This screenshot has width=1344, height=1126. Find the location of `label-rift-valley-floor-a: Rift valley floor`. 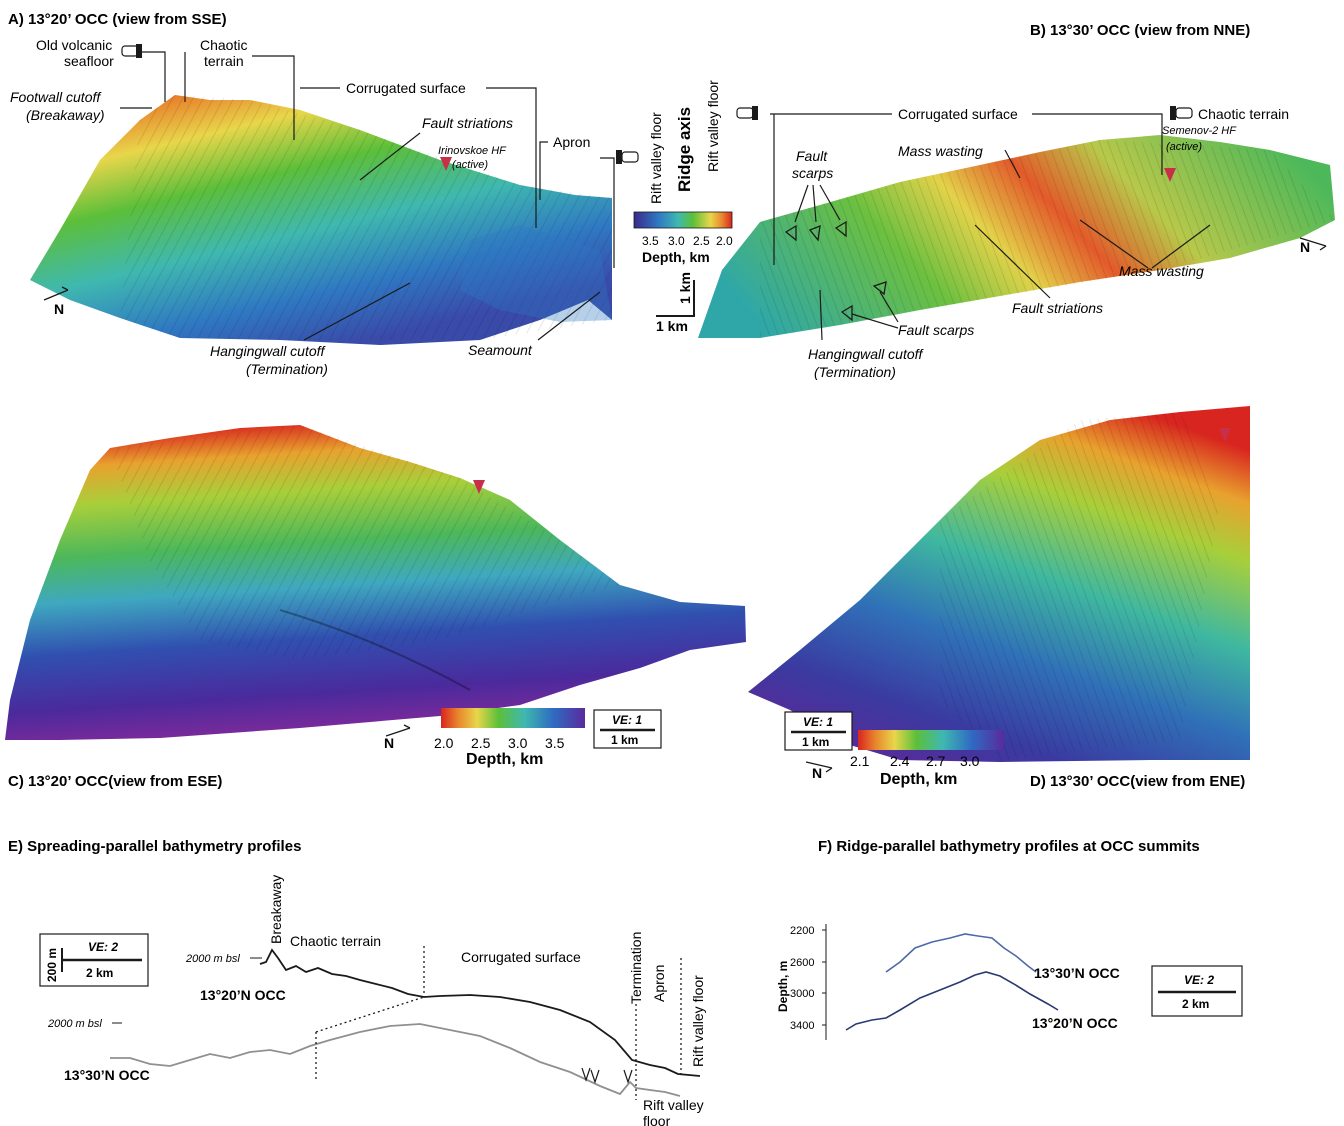

label-rift-valley-floor-a: Rift valley floor is located at coordinates (656, 158).